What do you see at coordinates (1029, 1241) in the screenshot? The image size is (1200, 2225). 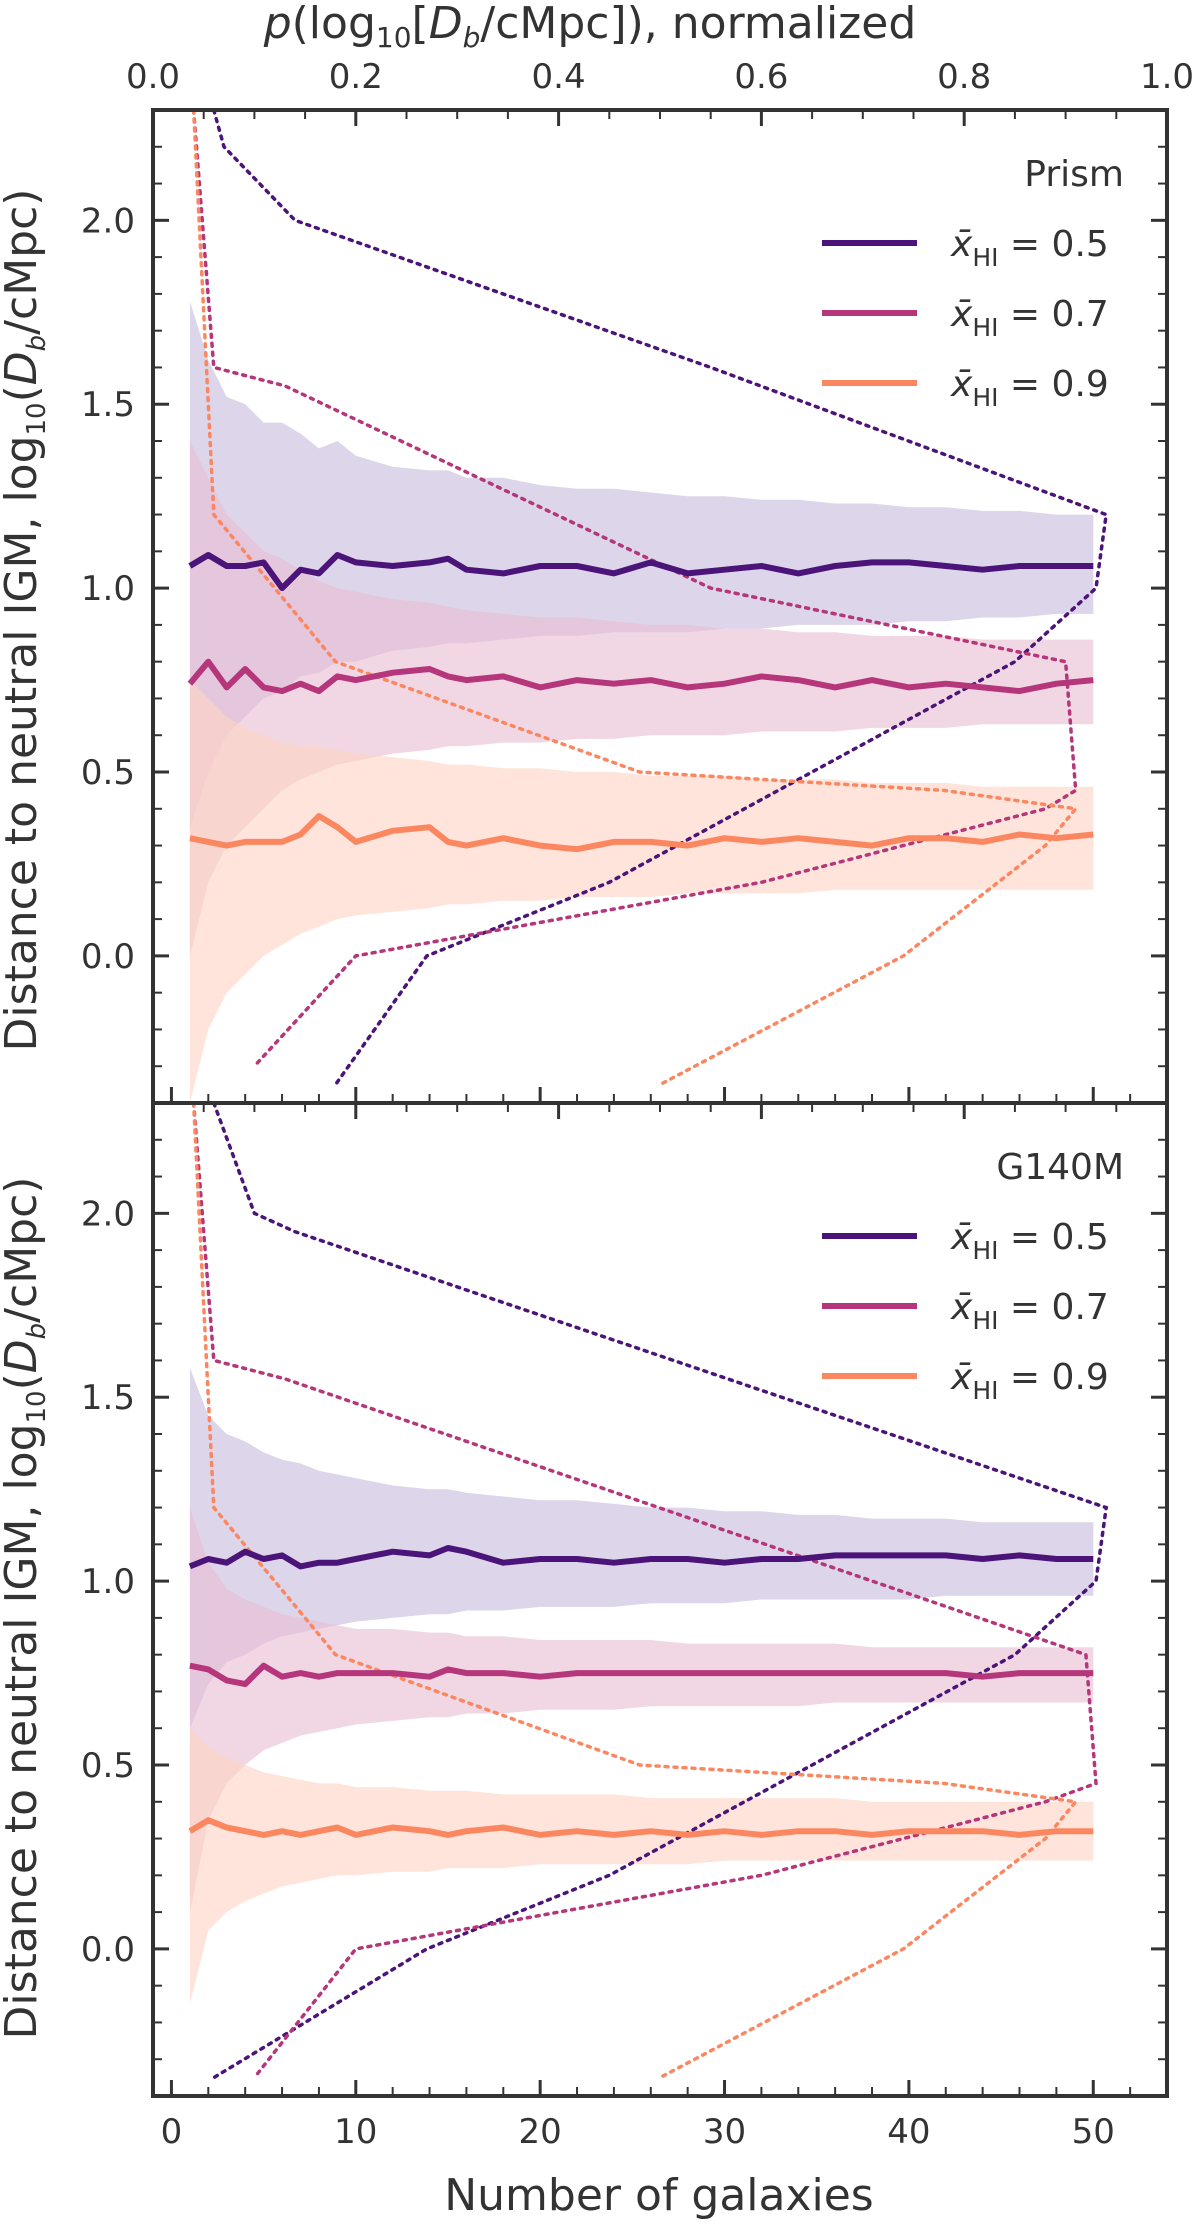 I see `legend-label-g140m-0: x̄HI = 0.5` at bounding box center [1029, 1241].